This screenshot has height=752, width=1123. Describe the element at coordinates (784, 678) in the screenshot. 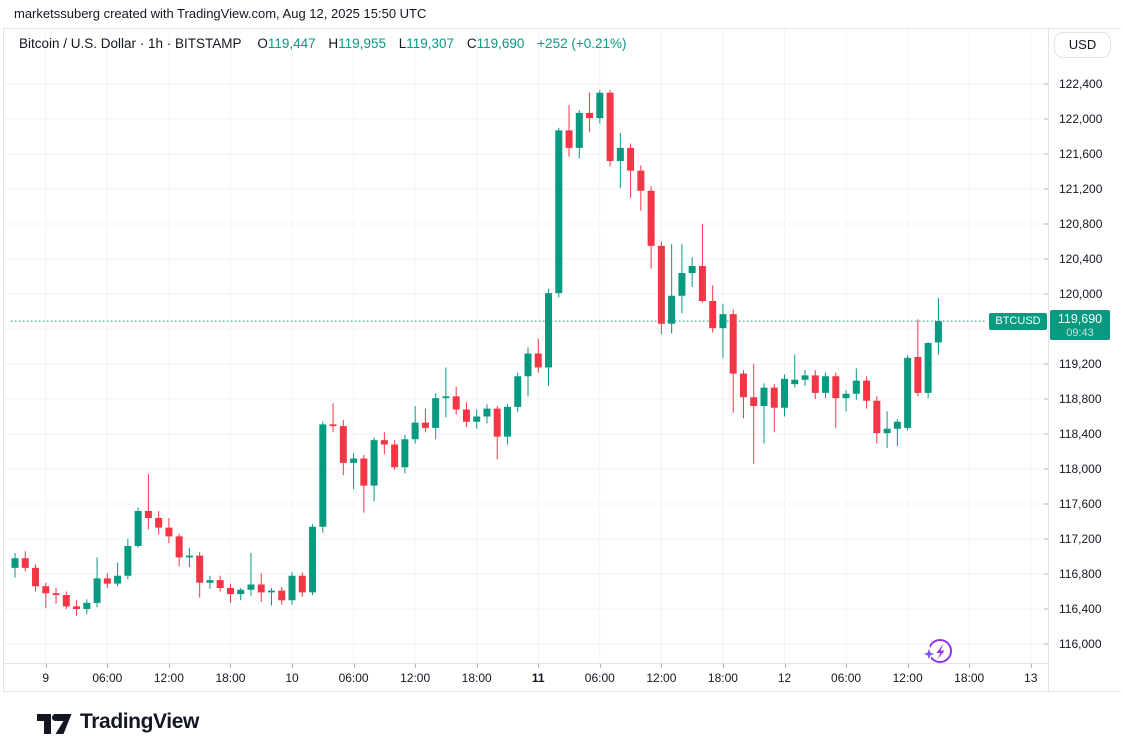

I see `time-tick-label: 12` at that location.